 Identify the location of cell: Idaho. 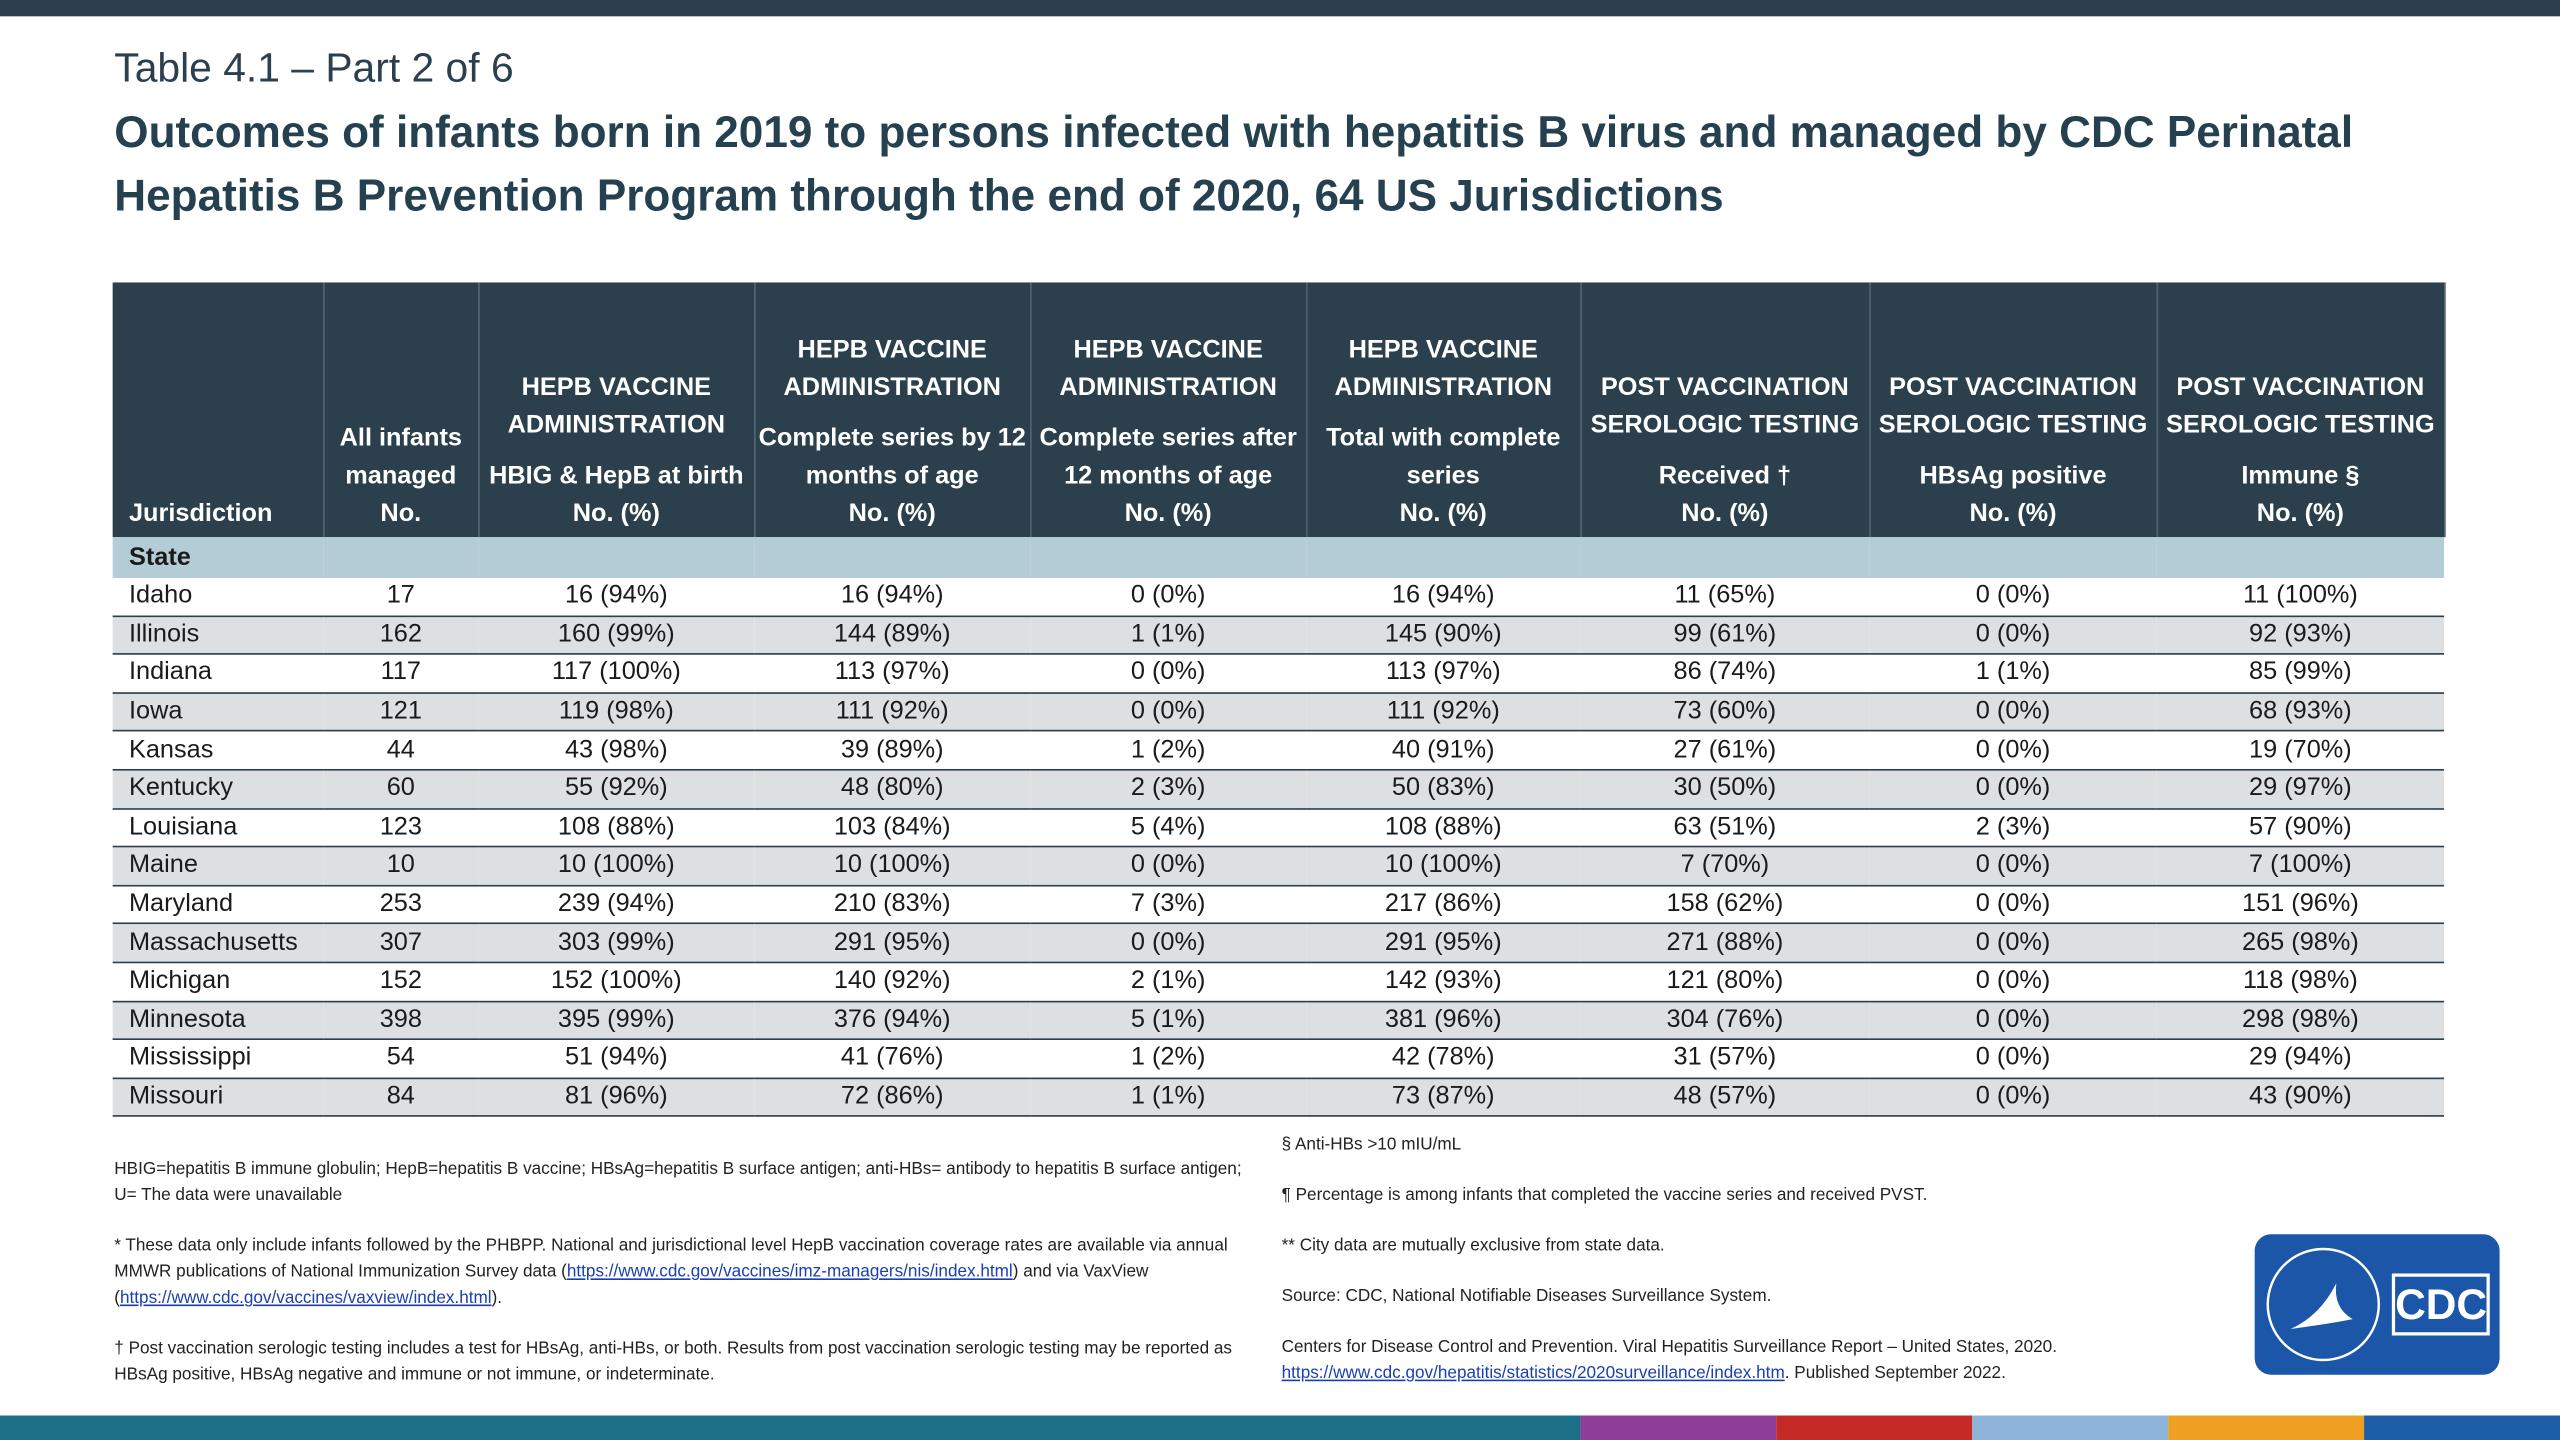
(218, 597).